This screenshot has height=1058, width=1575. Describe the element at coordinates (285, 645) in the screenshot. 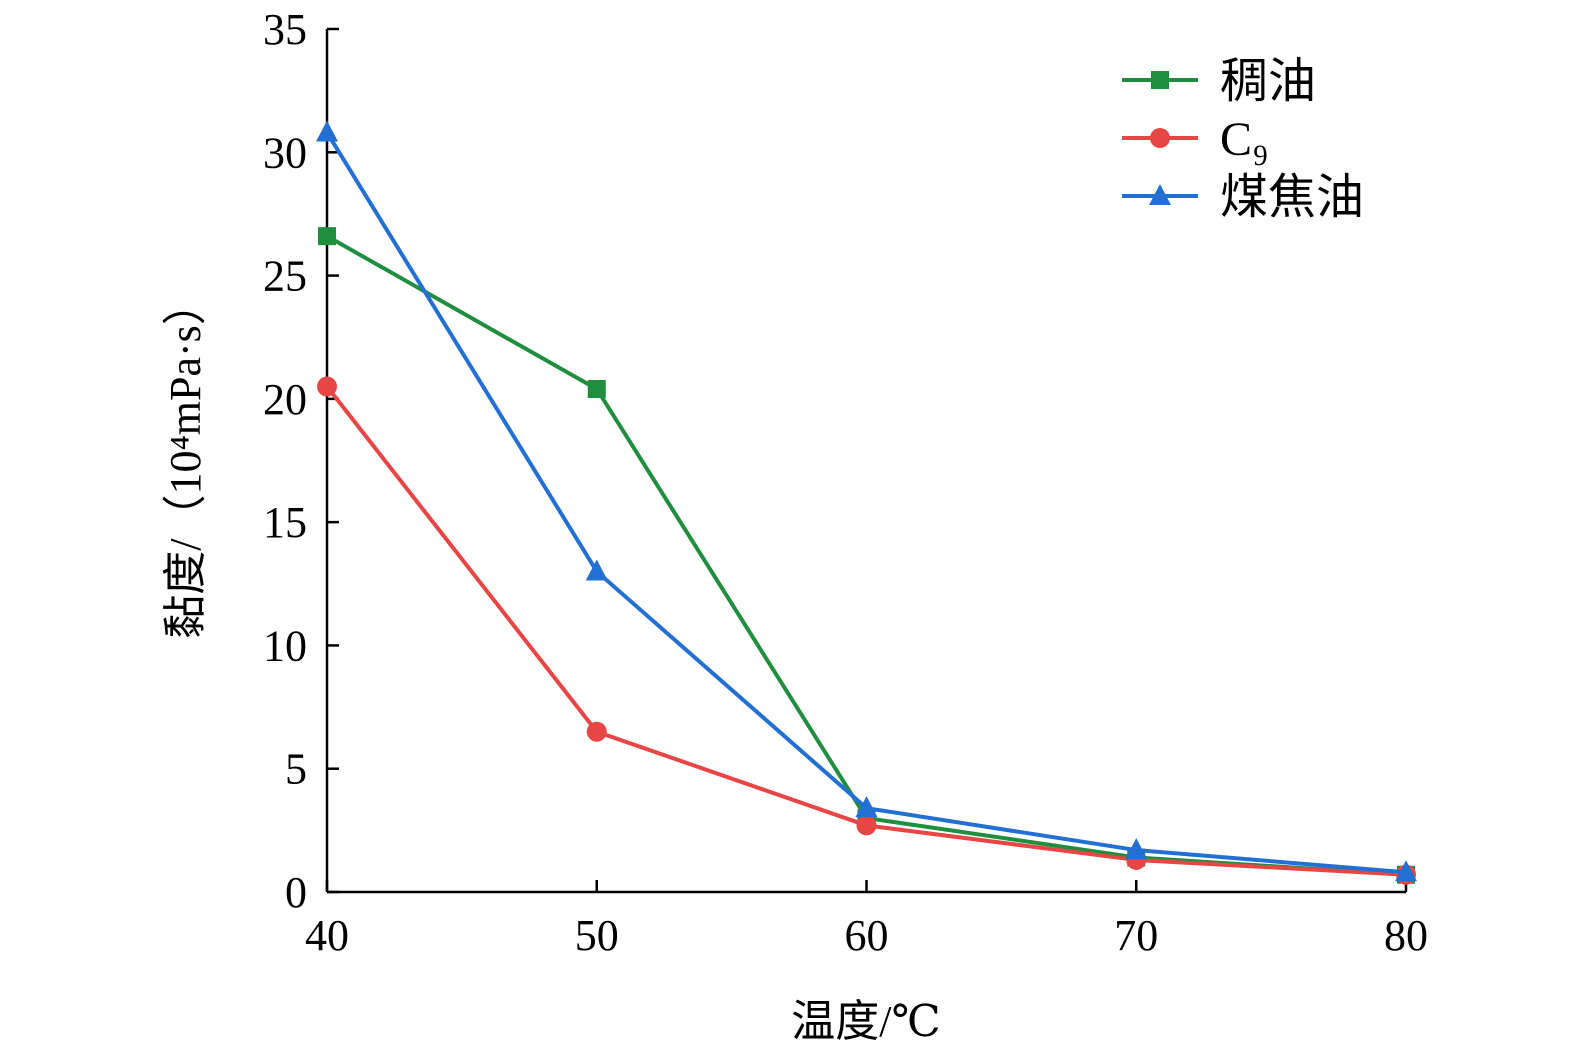

I see `y-tick-label: 10` at that location.